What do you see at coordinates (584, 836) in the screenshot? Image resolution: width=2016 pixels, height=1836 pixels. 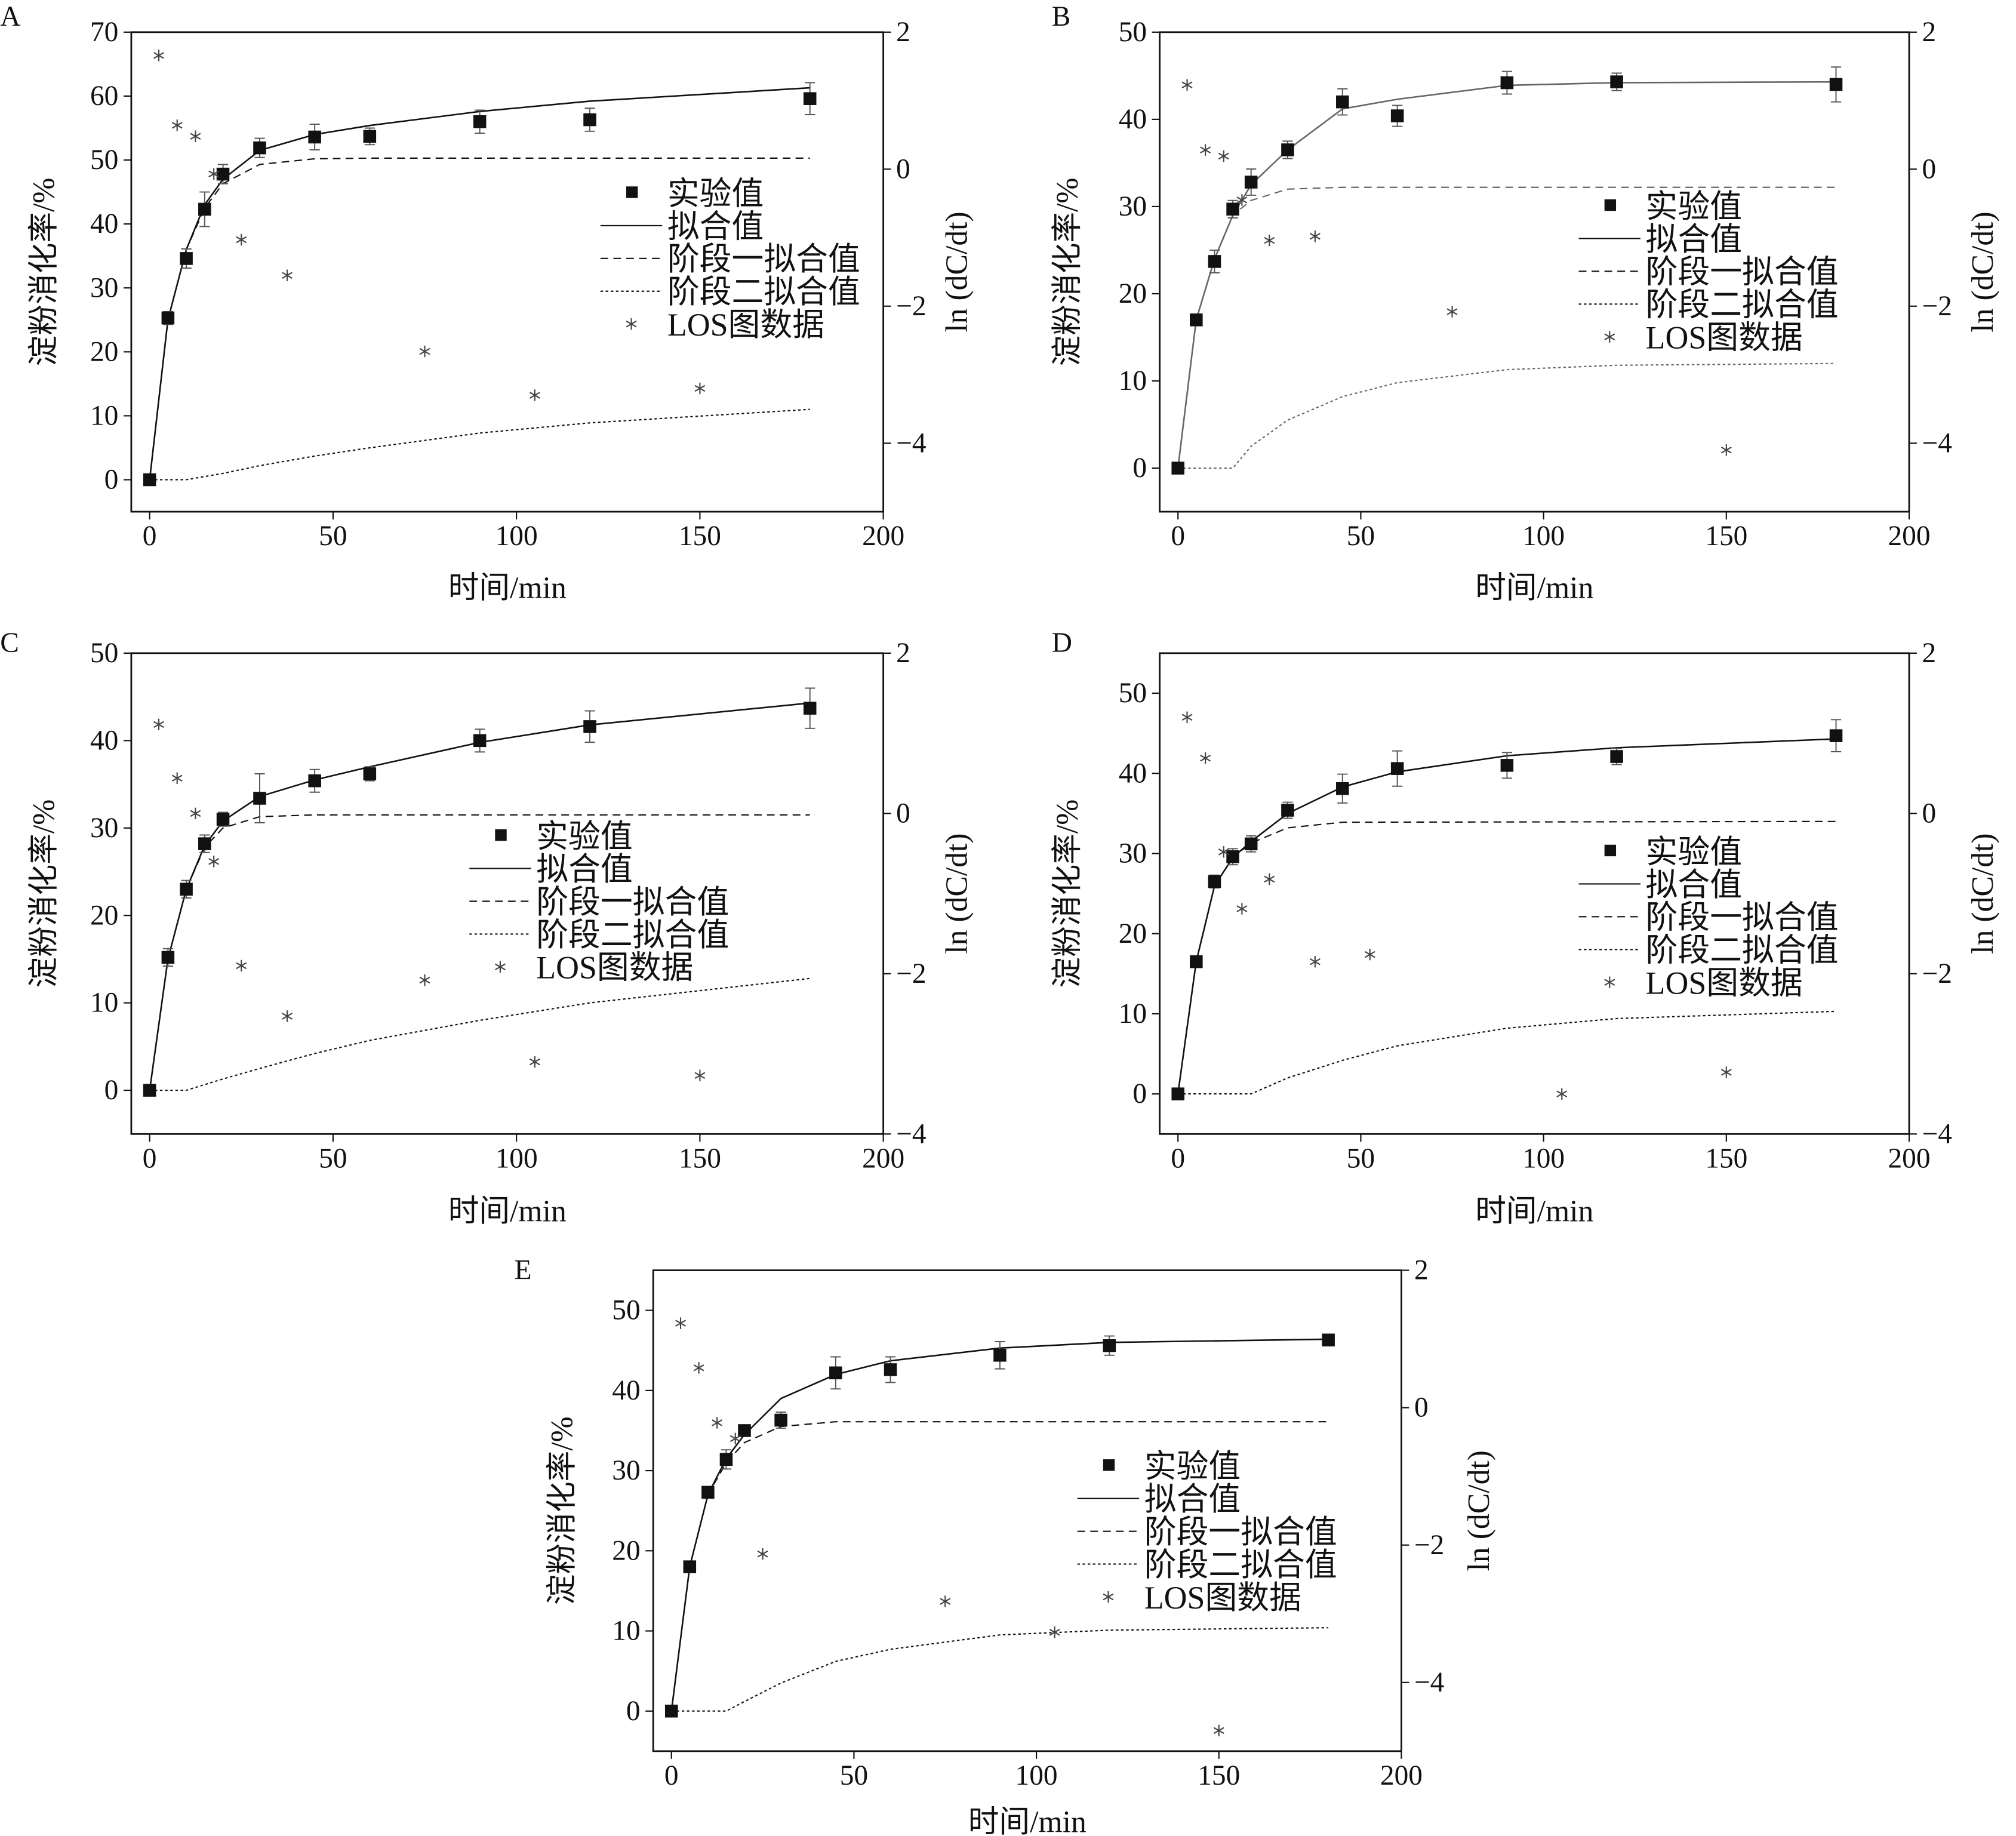 I see `legend-label: 实验值` at bounding box center [584, 836].